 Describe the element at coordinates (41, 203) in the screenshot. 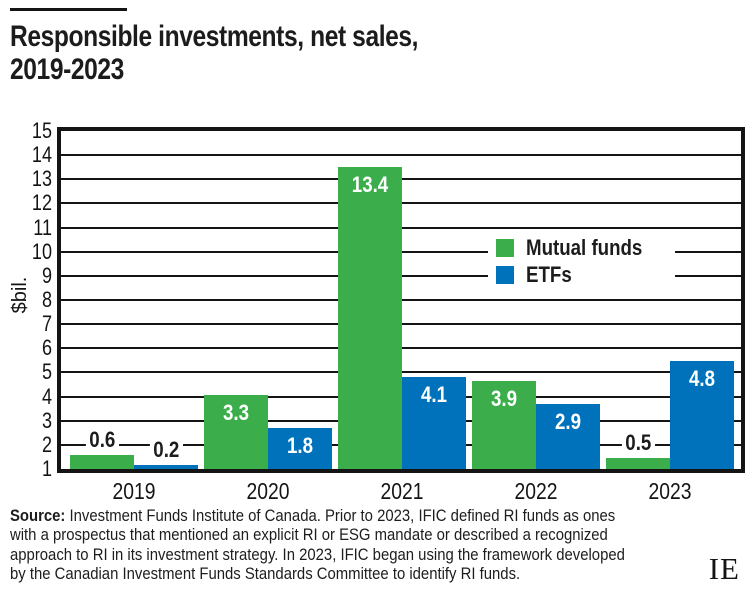

I see `y-tick-label: 12` at that location.